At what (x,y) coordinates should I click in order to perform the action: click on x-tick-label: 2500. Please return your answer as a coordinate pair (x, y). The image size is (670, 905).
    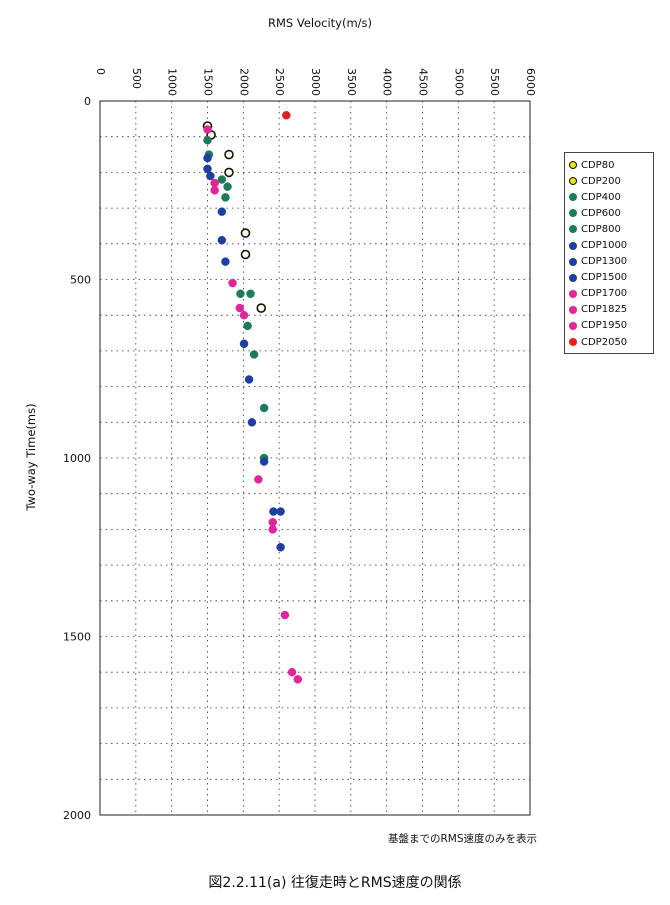
    Looking at the image, I should click on (279, 82).